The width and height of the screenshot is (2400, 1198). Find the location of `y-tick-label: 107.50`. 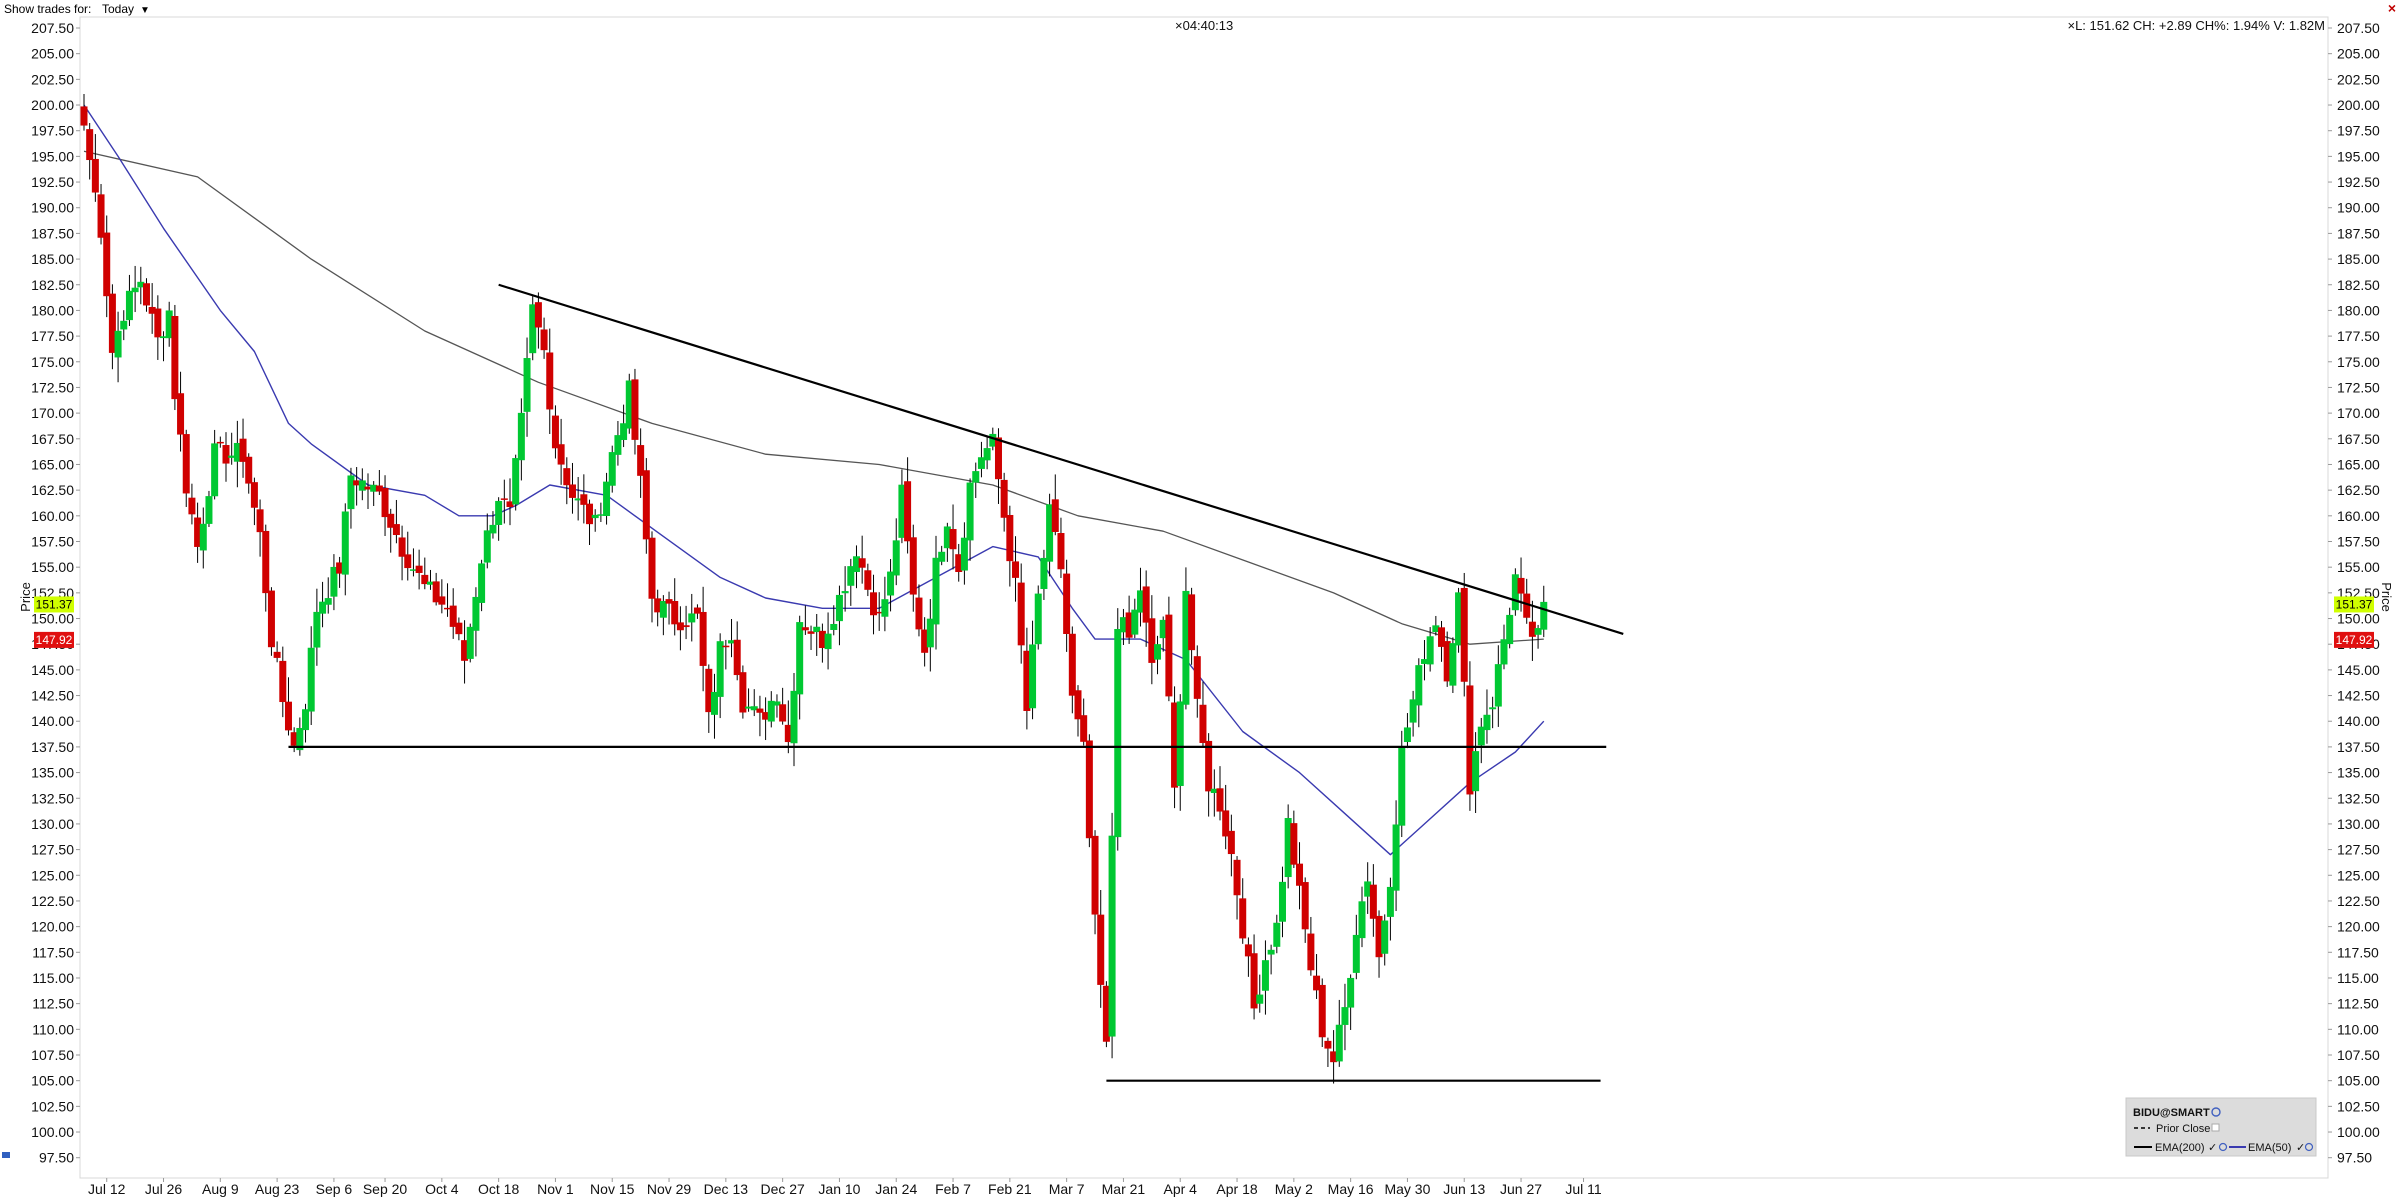

y-tick-label: 107.50 is located at coordinates (2358, 1055).